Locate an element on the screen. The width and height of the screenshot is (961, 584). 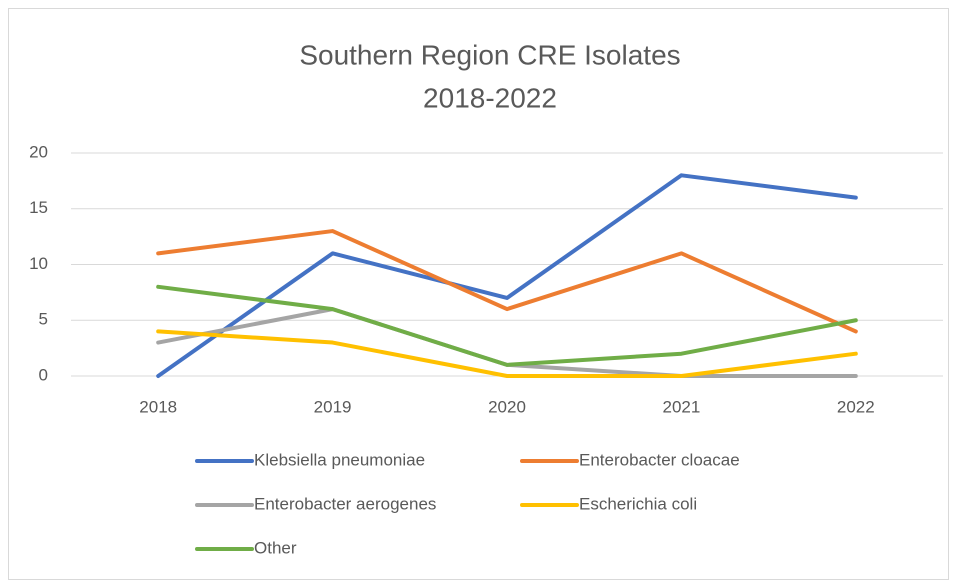
chart-title: Southern Region CRE Isolates is located at coordinates (489, 54).